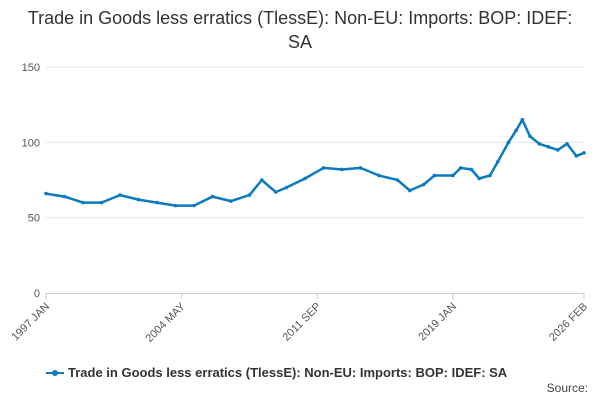 The width and height of the screenshot is (600, 400). What do you see at coordinates (34, 219) in the screenshot?
I see `y-tick-label: 50` at bounding box center [34, 219].